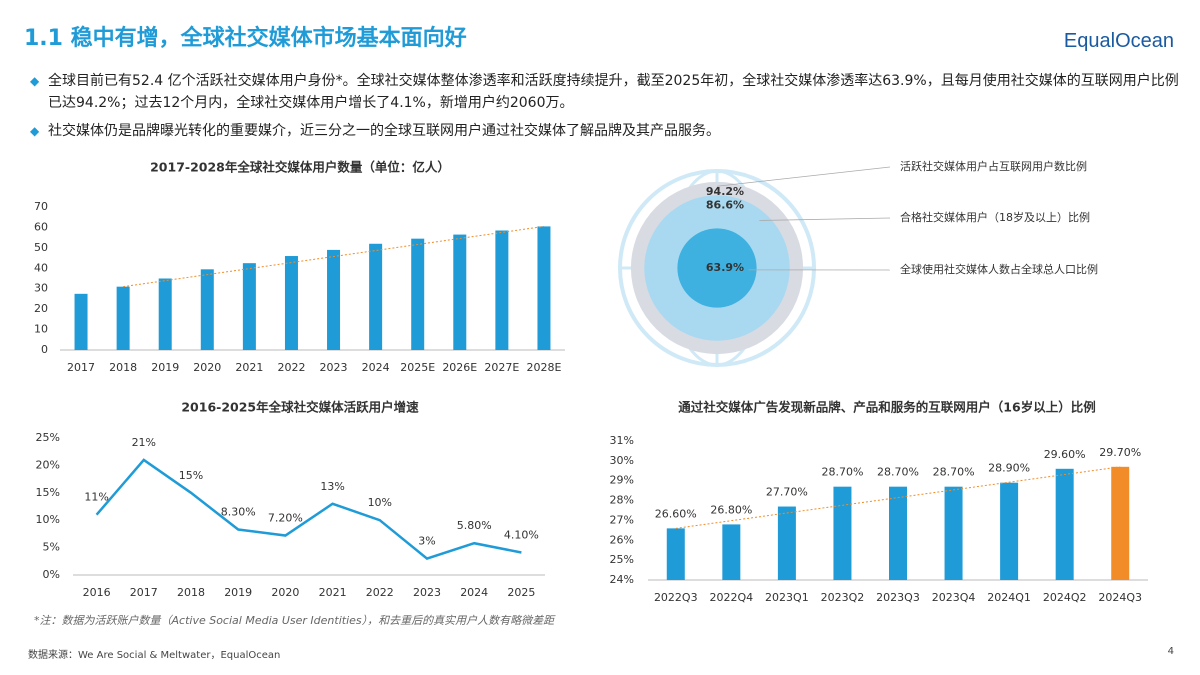 This screenshot has width=1200, height=675. What do you see at coordinates (1065, 597) in the screenshot?
I see `x-tick-label: 2024Q2` at bounding box center [1065, 597].